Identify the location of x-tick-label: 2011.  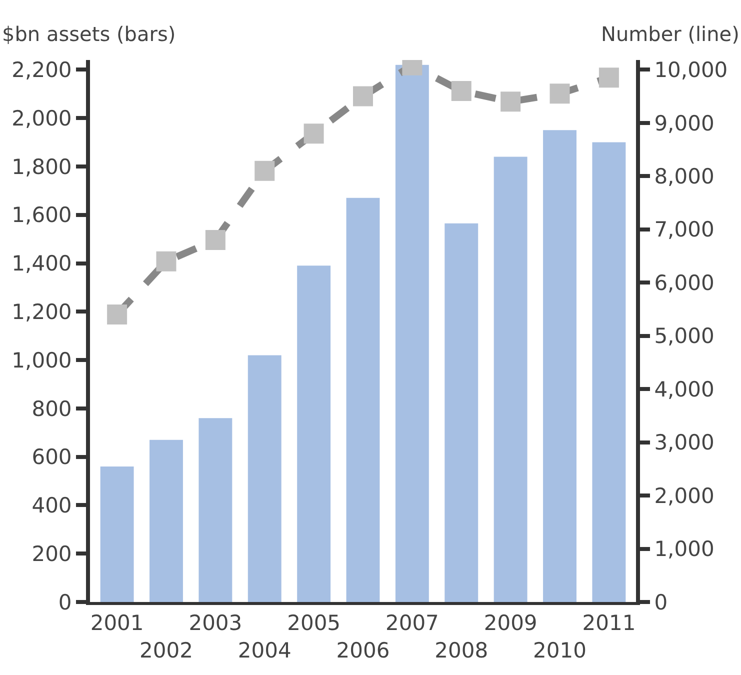
(609, 623).